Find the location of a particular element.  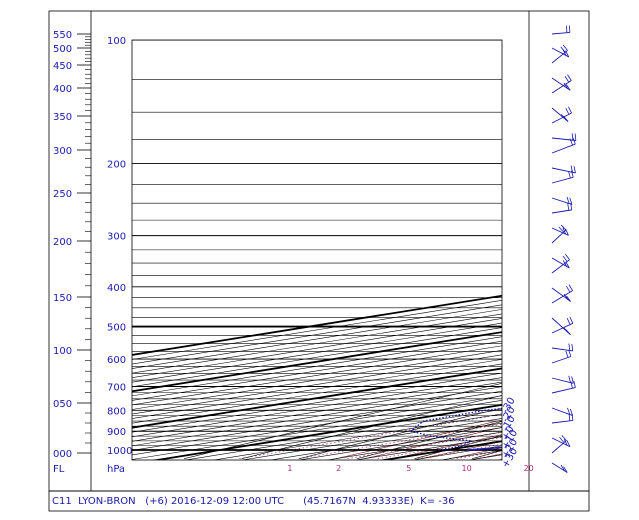

fl-tick-label: 050 is located at coordinates (62, 404).